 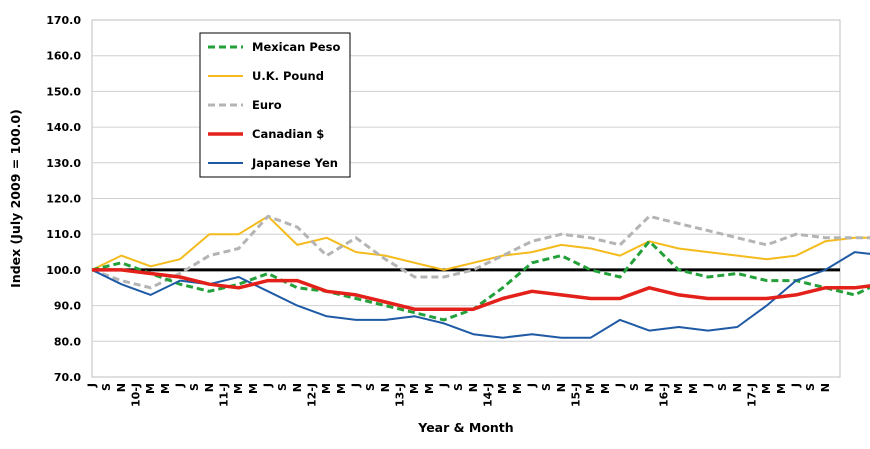 I want to click on legend-label: Japanese Yen, so click(x=294, y=163).